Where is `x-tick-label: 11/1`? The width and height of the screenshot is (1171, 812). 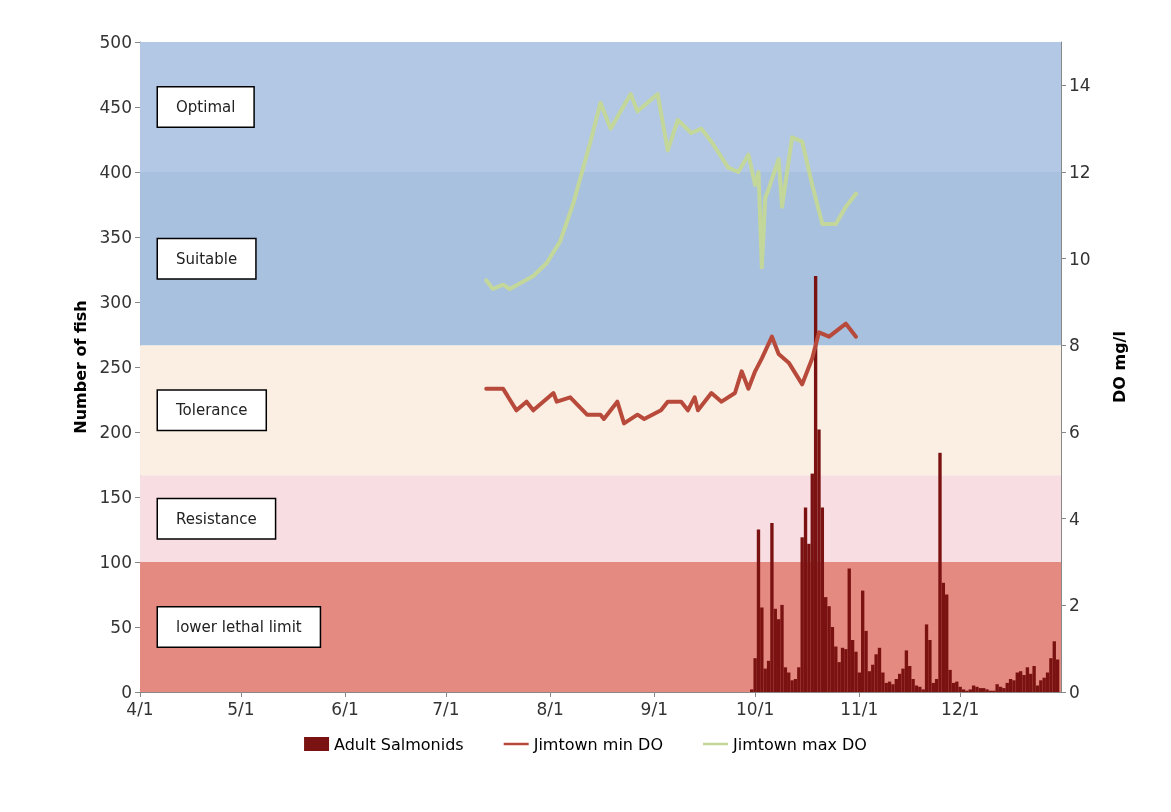
x-tick-label: 11/1 is located at coordinates (859, 708).